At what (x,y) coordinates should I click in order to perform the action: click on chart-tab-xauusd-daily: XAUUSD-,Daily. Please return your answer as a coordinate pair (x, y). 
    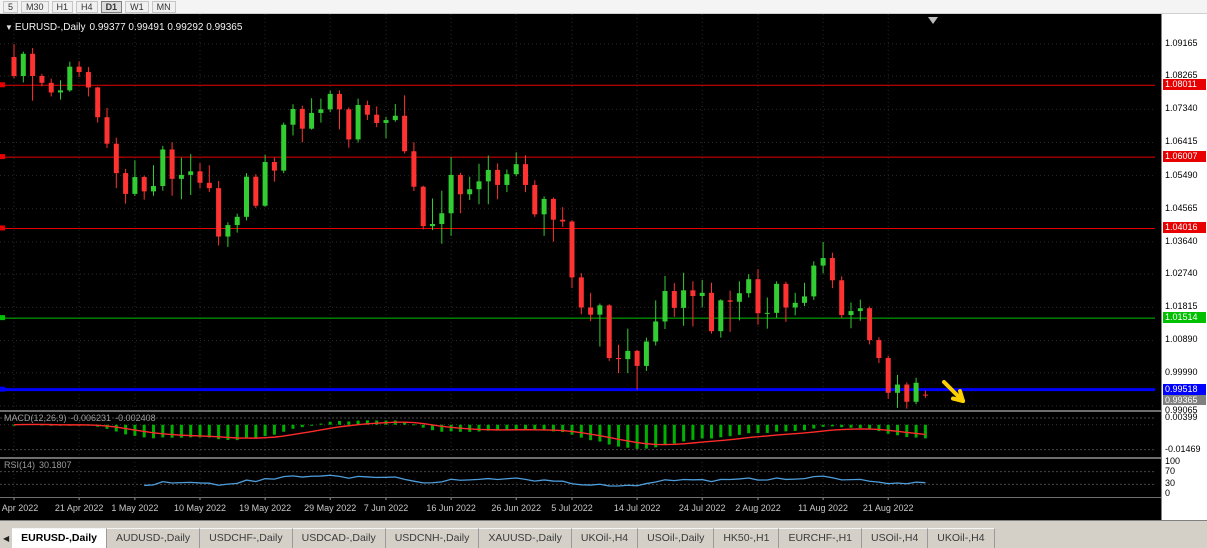
    Looking at the image, I should click on (525, 538).